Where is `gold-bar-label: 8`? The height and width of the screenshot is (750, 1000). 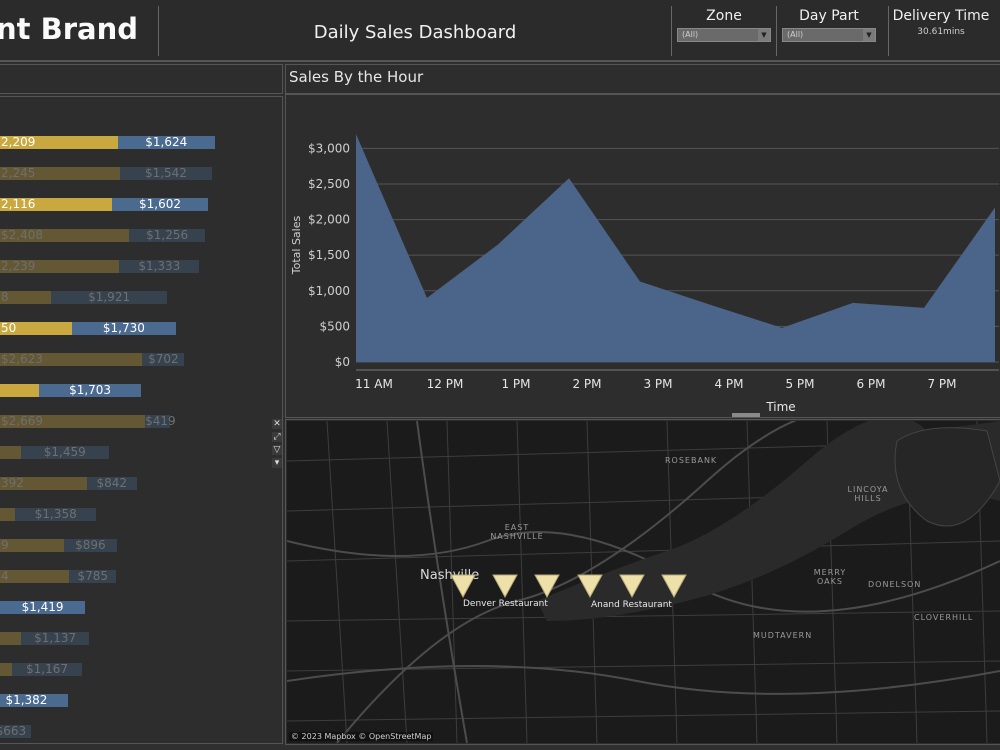
gold-bar-label: 8 is located at coordinates (5, 297).